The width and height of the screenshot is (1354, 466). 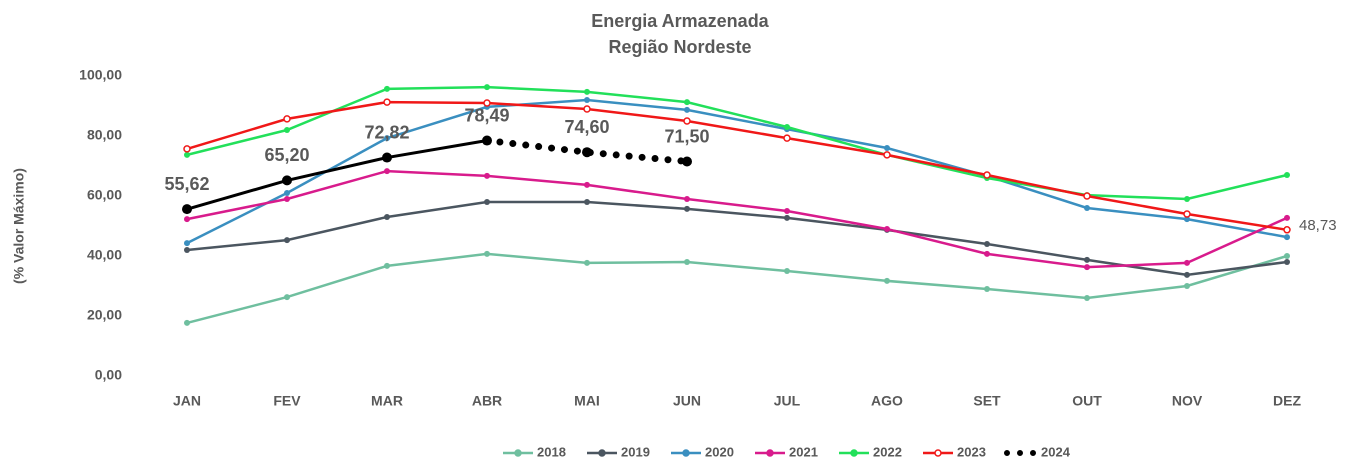 I want to click on x-tick-label: DEZ, so click(x=1287, y=401).